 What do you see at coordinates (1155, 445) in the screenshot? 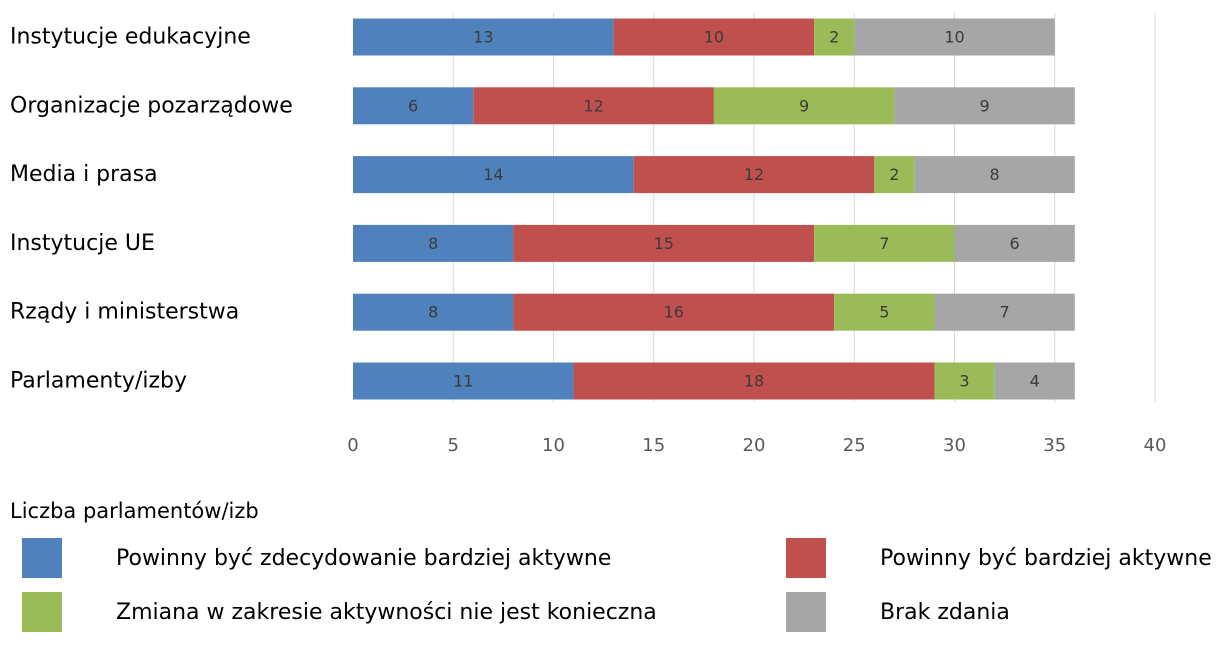
I see `x-tick-label: 40` at bounding box center [1155, 445].